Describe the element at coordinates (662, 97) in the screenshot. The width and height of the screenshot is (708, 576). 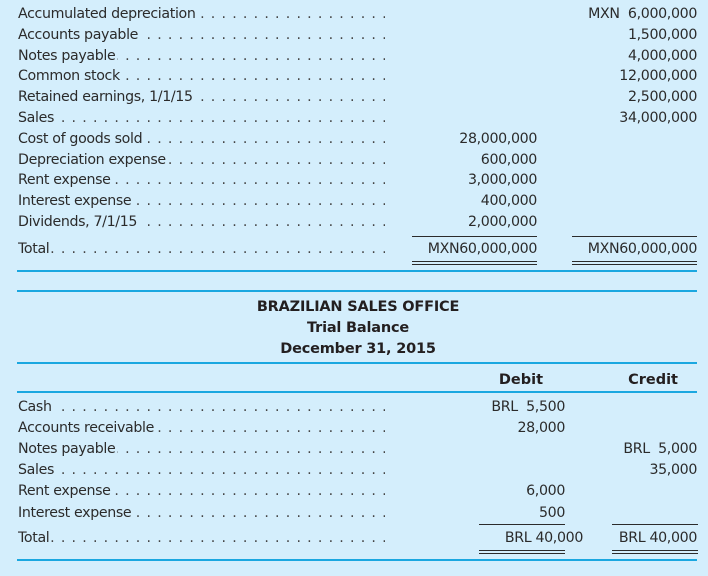
I see `credit-amount: 2,500,000` at that location.